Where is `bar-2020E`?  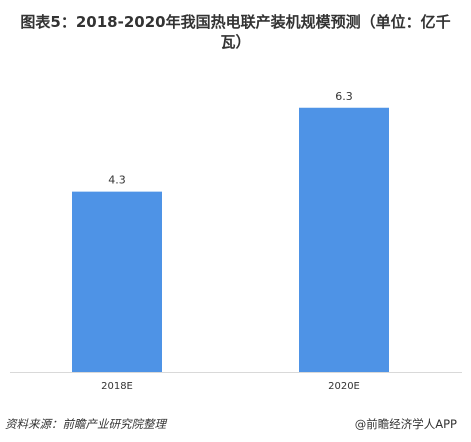
bar-2020E is located at coordinates (344, 239).